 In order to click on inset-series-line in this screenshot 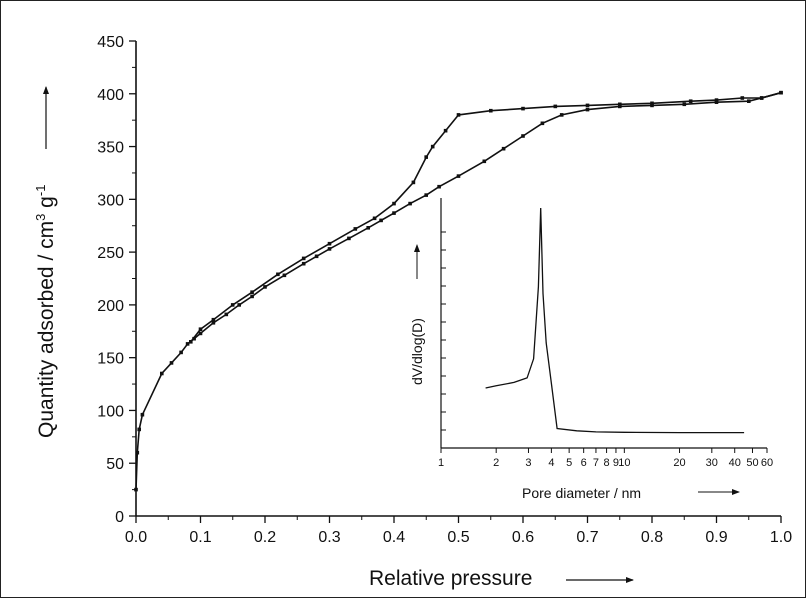, I will do `click(615, 320)`.